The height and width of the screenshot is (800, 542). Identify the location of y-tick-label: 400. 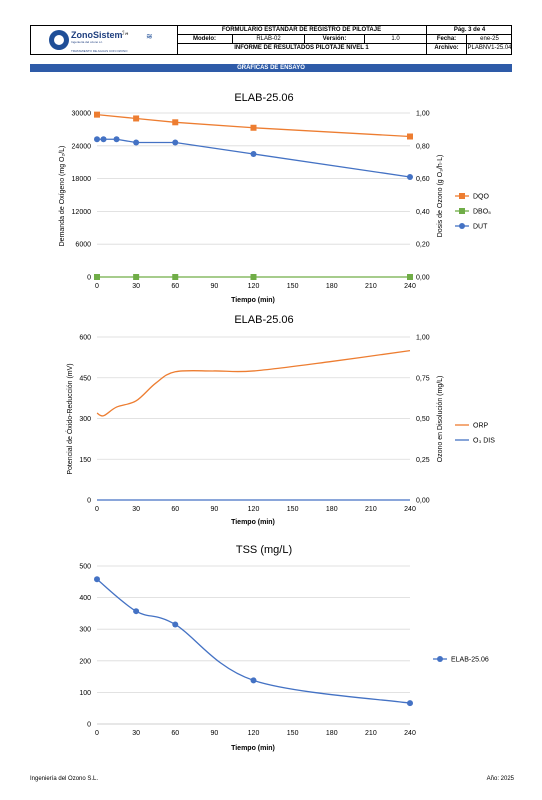
(85, 598).